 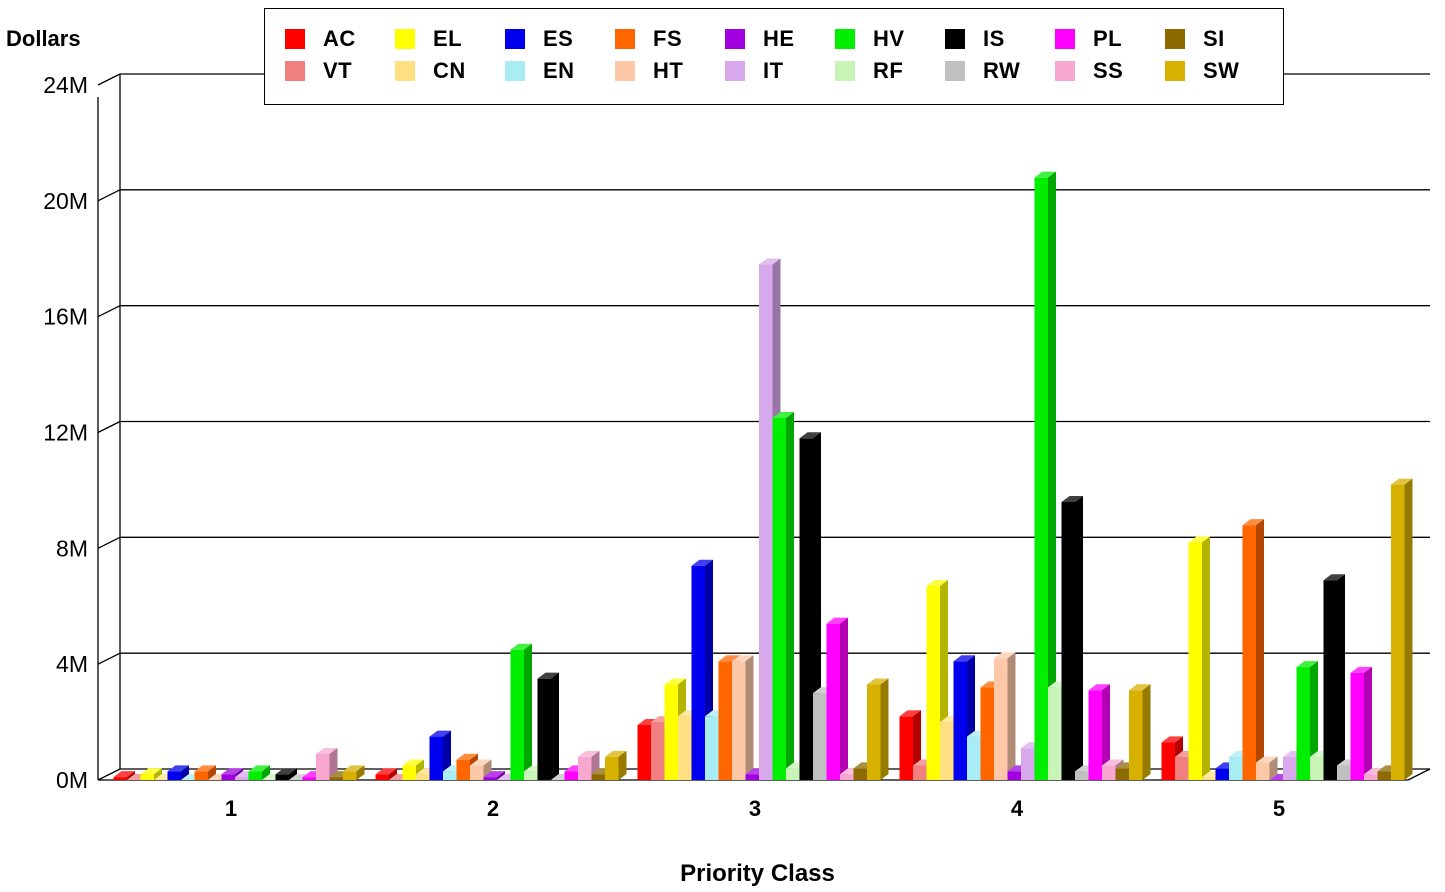 What do you see at coordinates (1214, 38) in the screenshot?
I see `legend-label: SI` at bounding box center [1214, 38].